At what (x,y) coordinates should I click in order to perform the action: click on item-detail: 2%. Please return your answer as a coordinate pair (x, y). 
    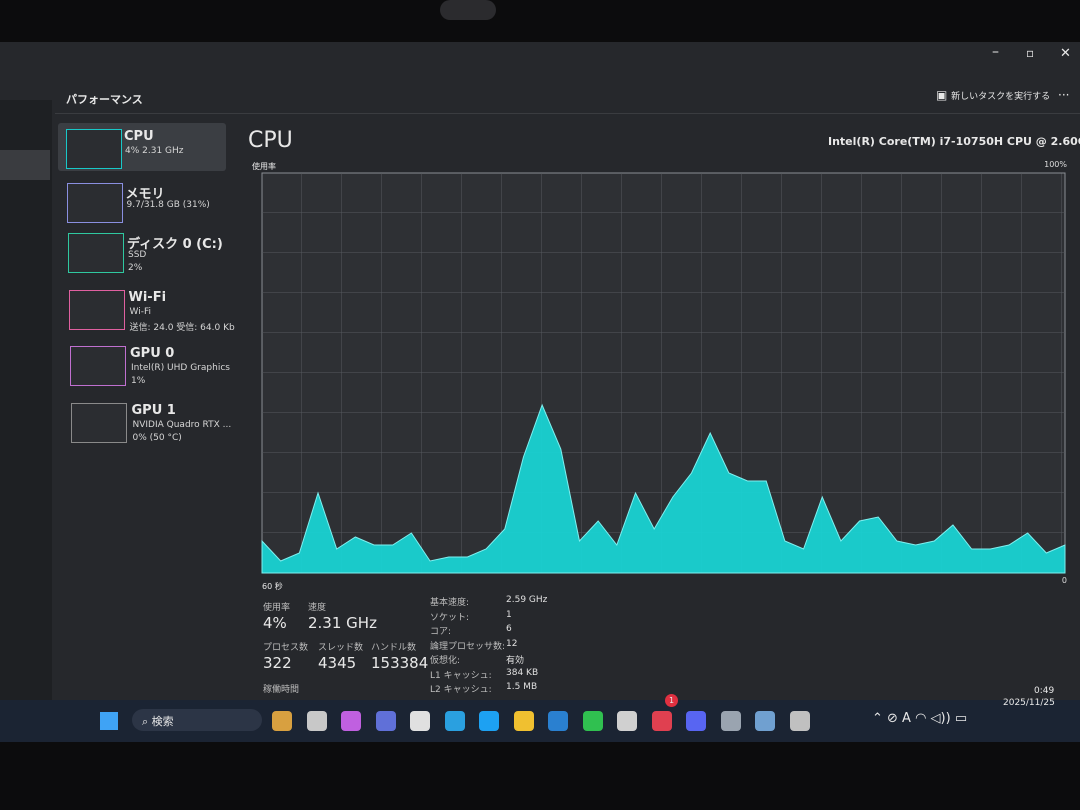
    Looking at the image, I should click on (135, 268).